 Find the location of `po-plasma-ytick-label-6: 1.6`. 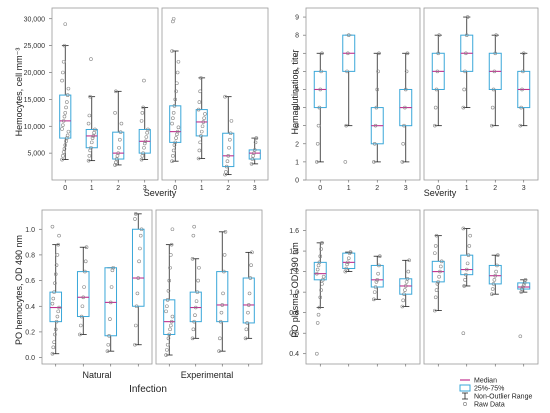

po-plasma-ytick-label-6: 1.6 is located at coordinates (294, 231).